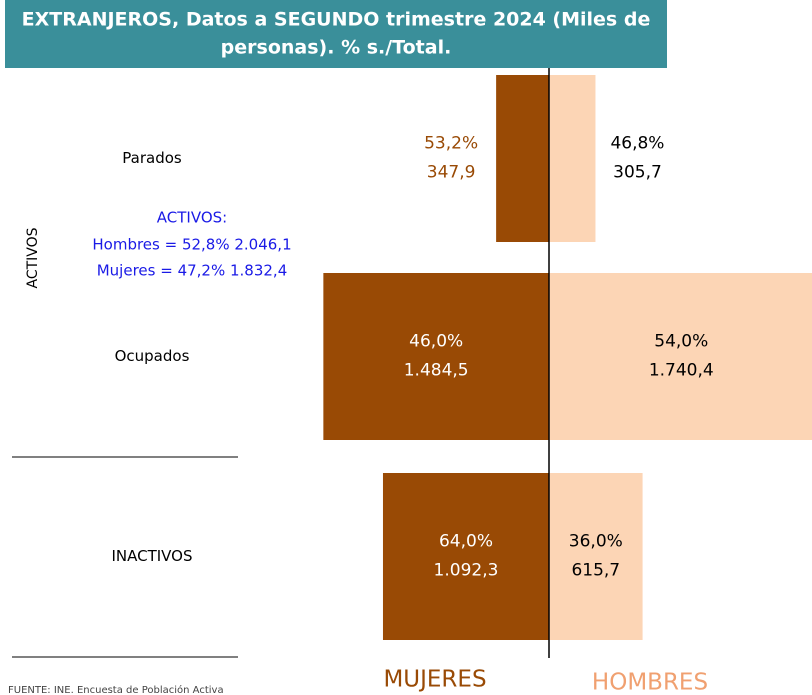 This screenshot has height=695, width=812. Describe the element at coordinates (595, 571) in the screenshot. I see `value-label: 615,7` at that location.